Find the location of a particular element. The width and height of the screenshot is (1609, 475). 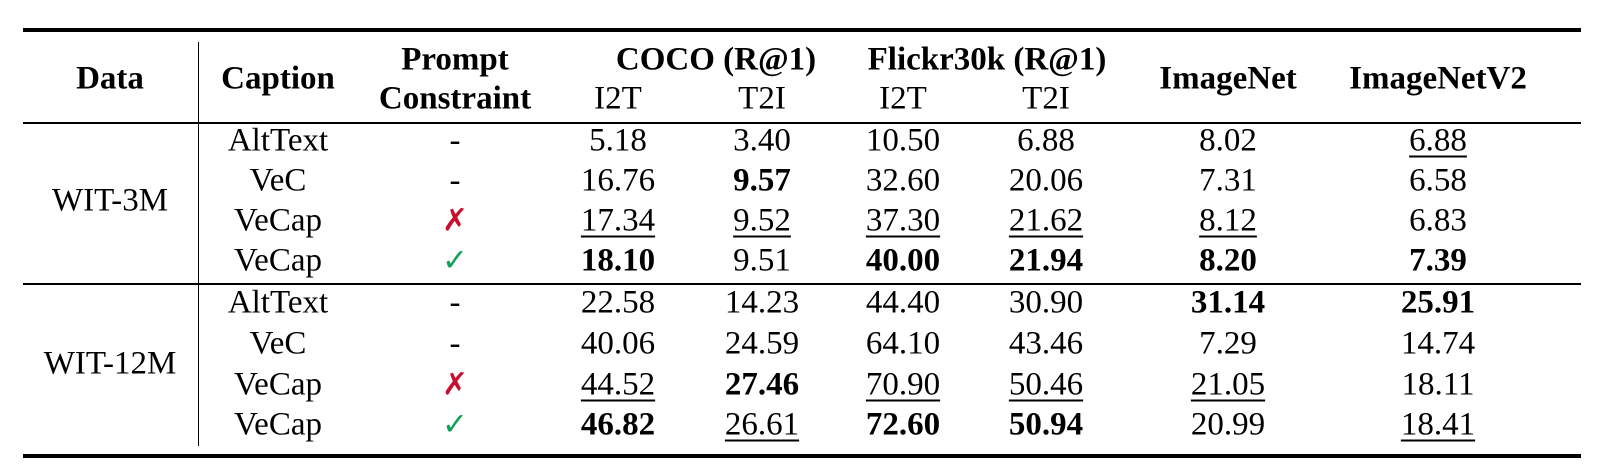

value-coco-t2i: 26.61 is located at coordinates (762, 424).